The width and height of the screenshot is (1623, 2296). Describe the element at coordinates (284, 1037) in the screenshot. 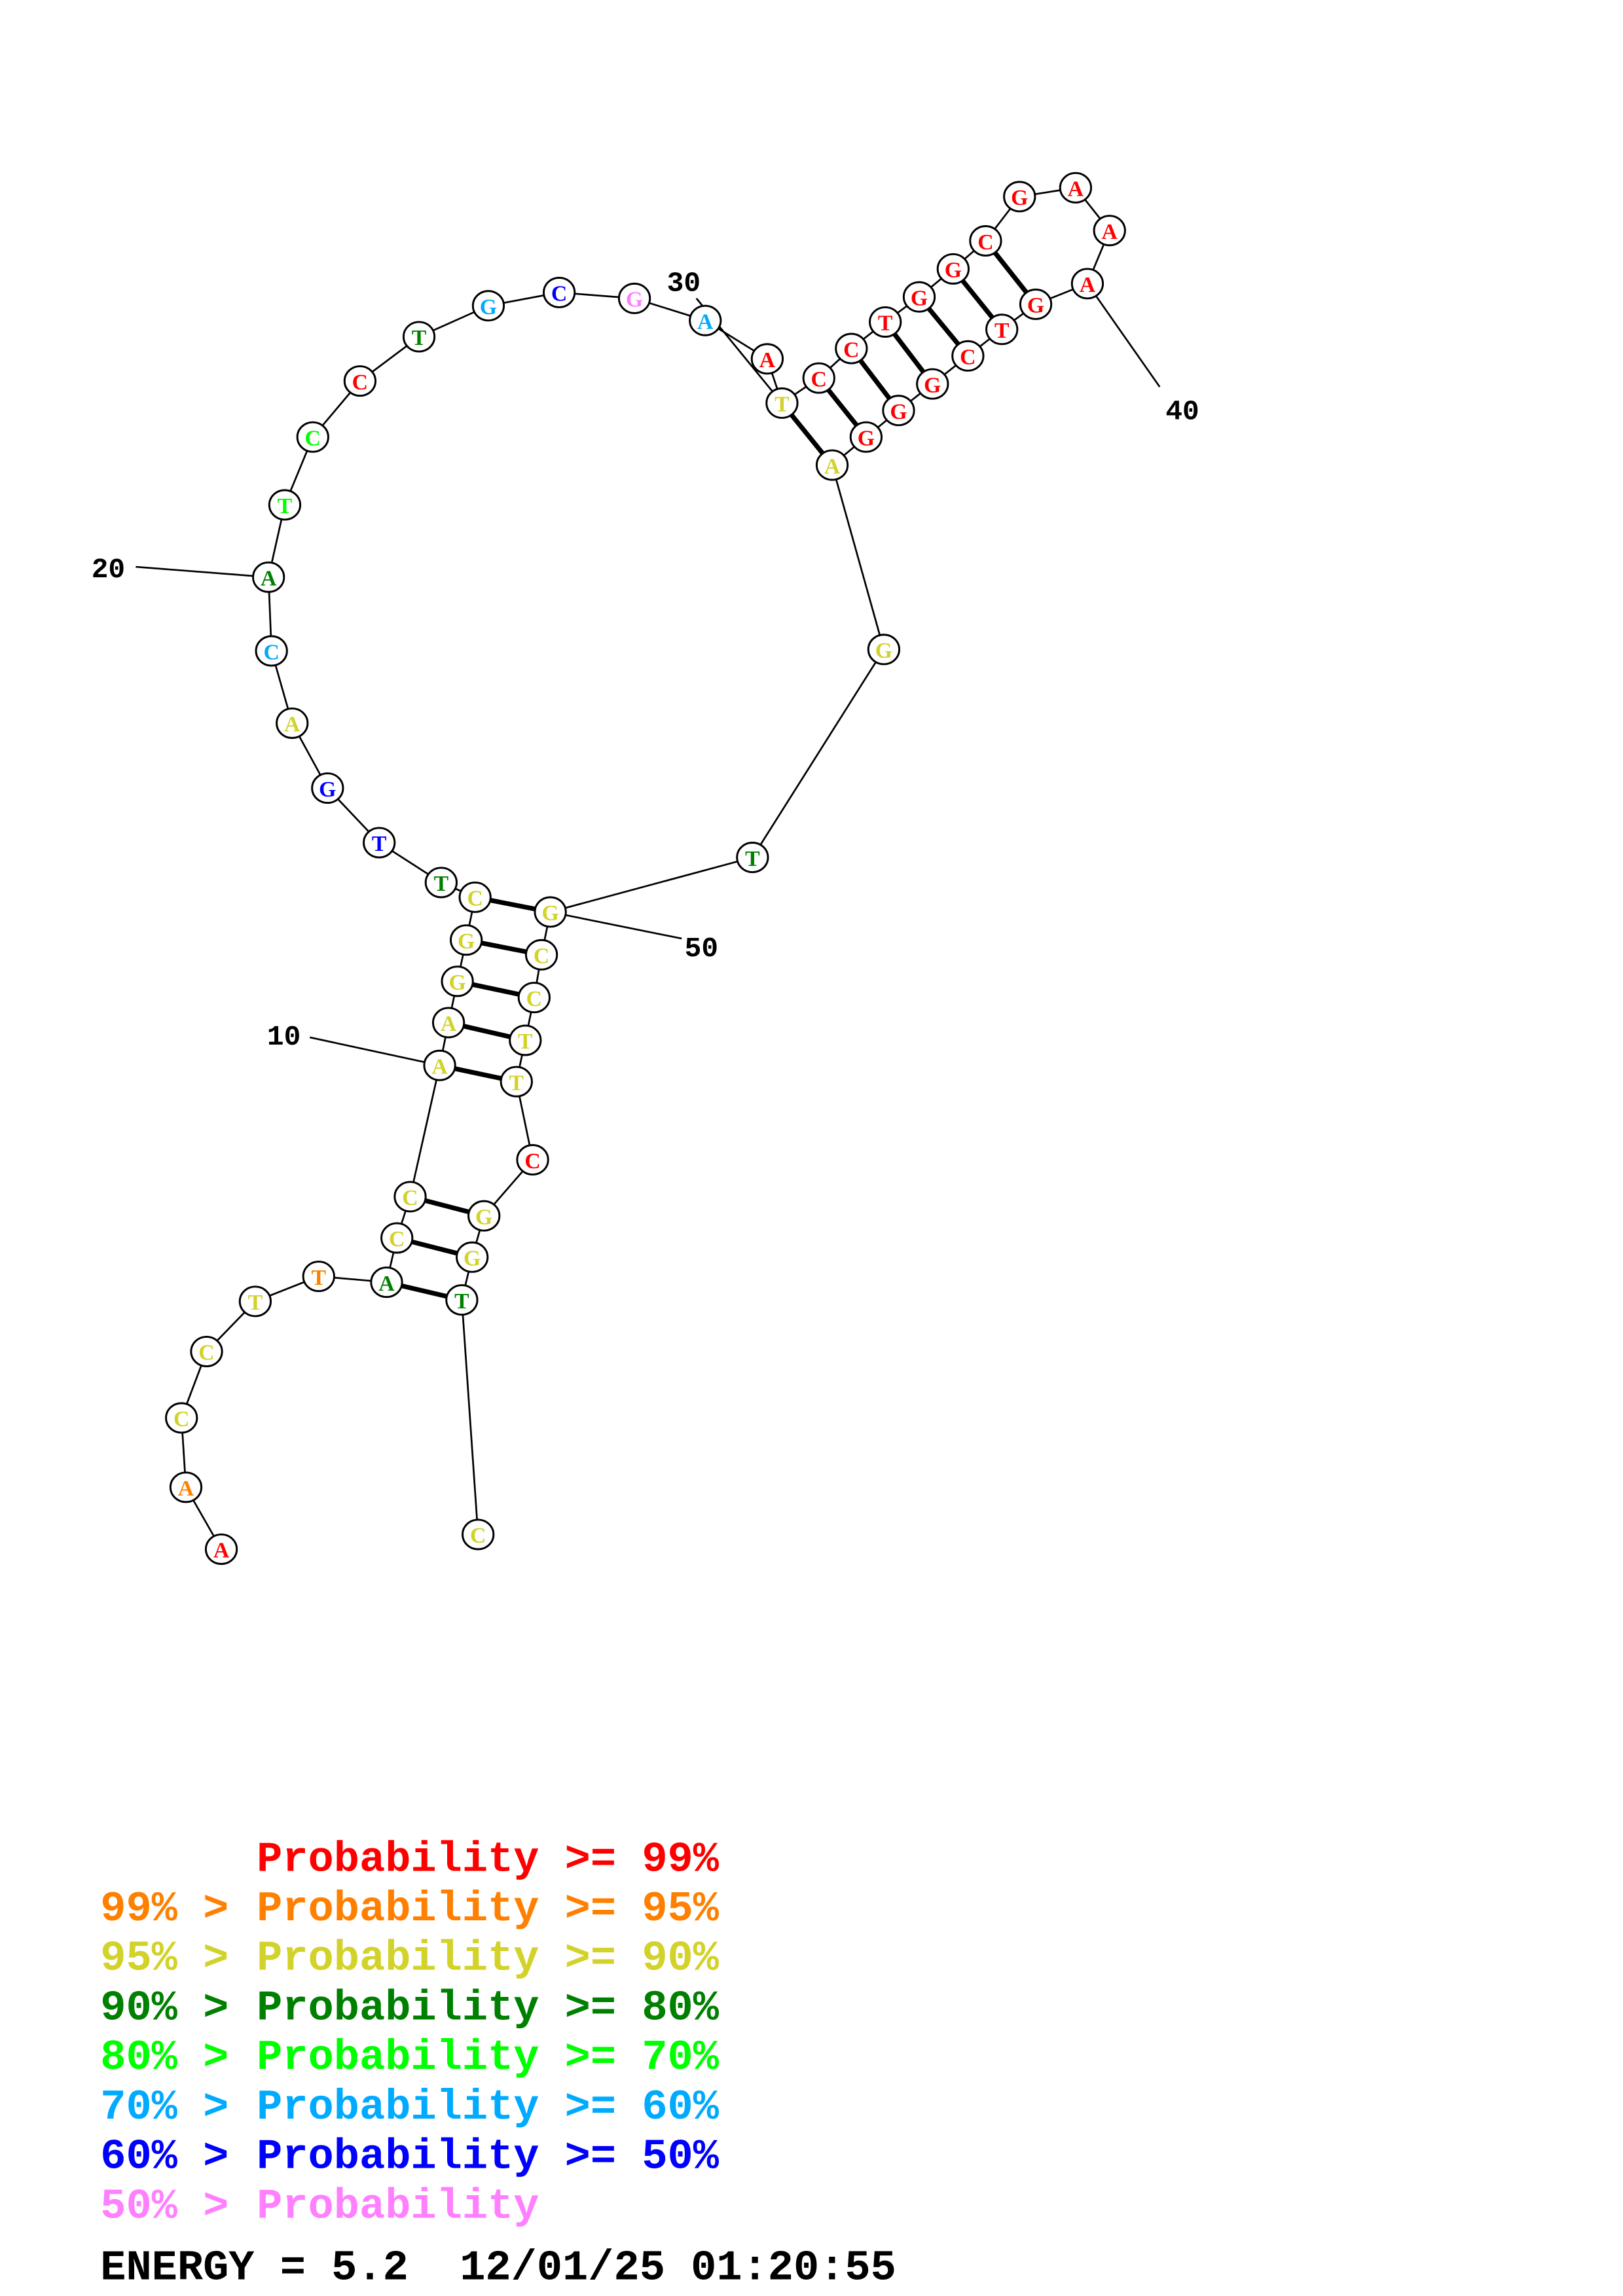

I see `position-label: 10` at that location.